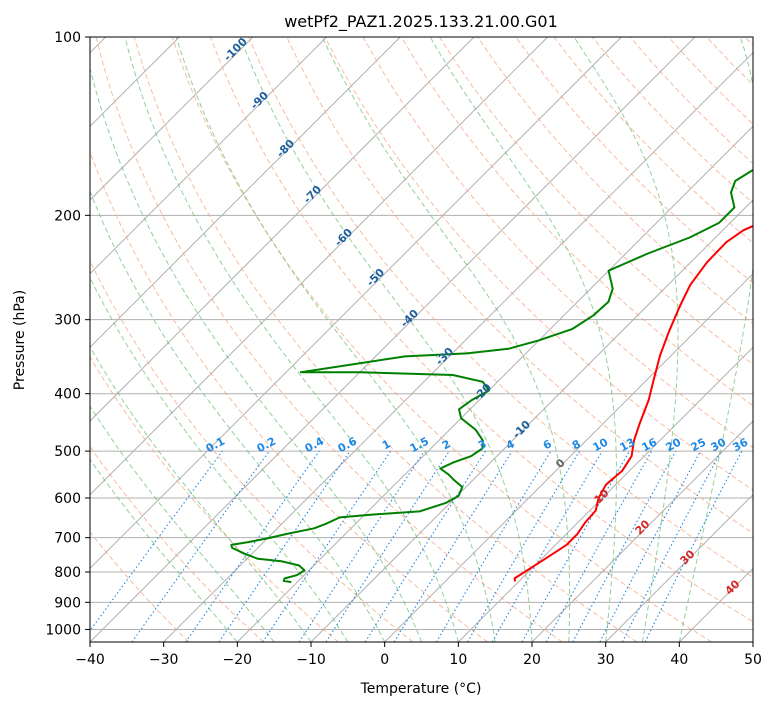 This screenshot has width=775, height=708. What do you see at coordinates (235, 49) in the screenshot?
I see `moist-adiabat-label: -100` at bounding box center [235, 49].